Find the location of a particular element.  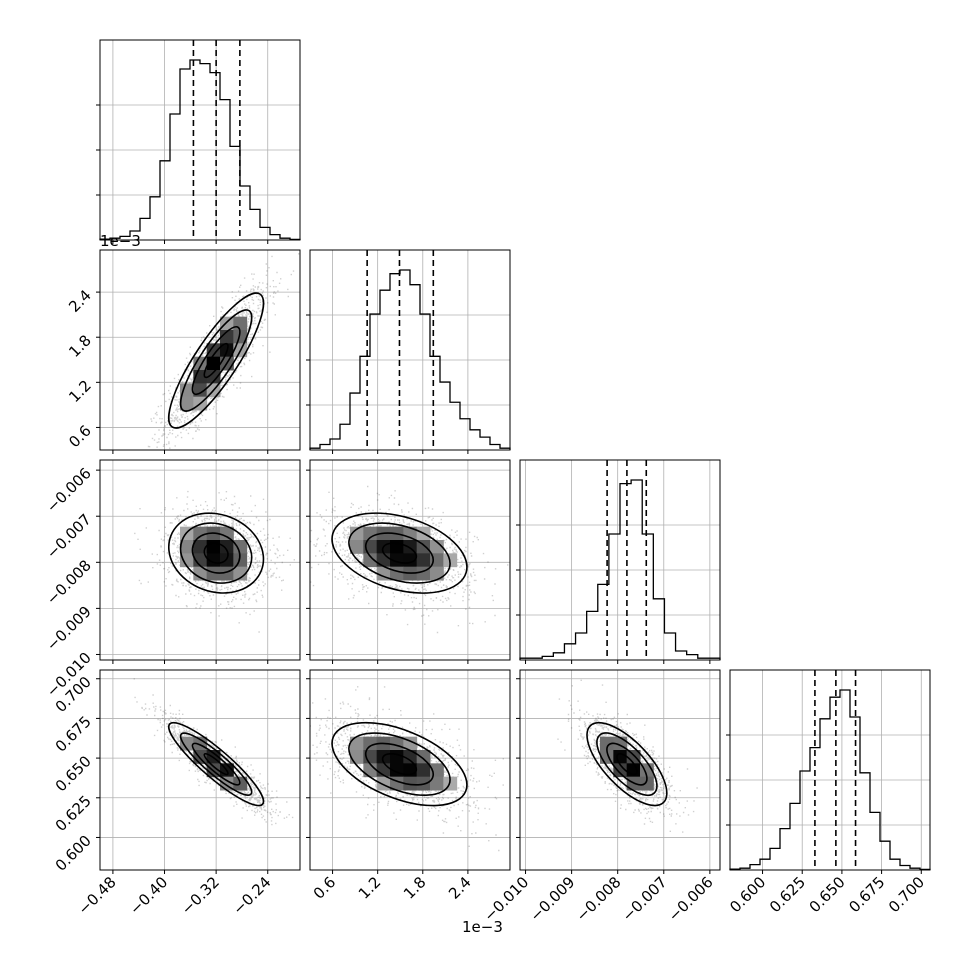

y-tick-label: 0.675 is located at coordinates (73, 734).